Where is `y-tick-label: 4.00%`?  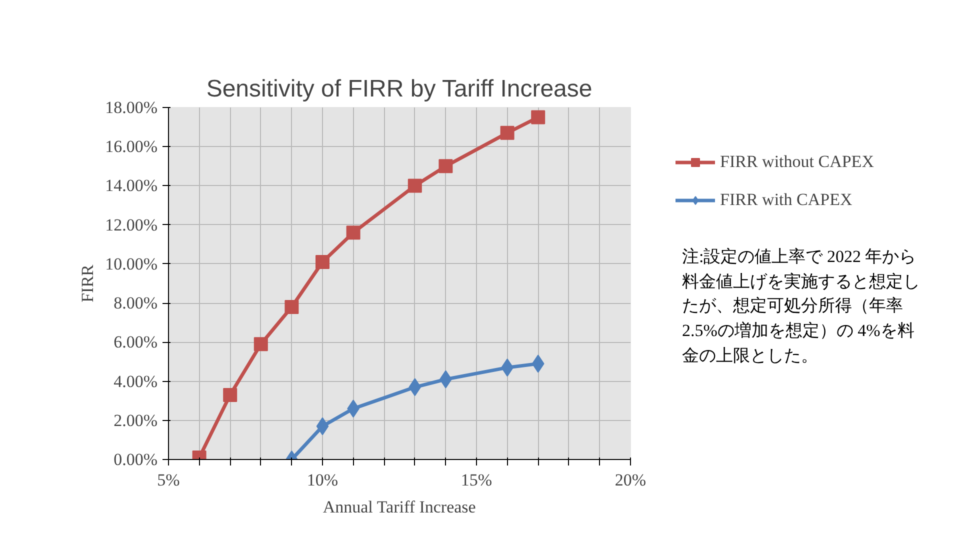
y-tick-label: 4.00% is located at coordinates (136, 381).